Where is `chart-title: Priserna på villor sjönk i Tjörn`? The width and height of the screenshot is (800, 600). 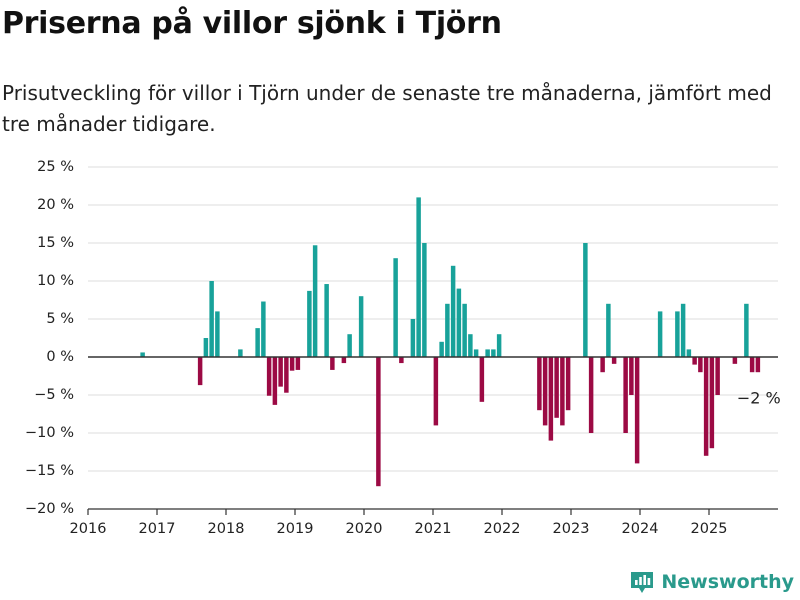
chart-title: Priserna på villor sjönk i Tjörn is located at coordinates (252, 23).